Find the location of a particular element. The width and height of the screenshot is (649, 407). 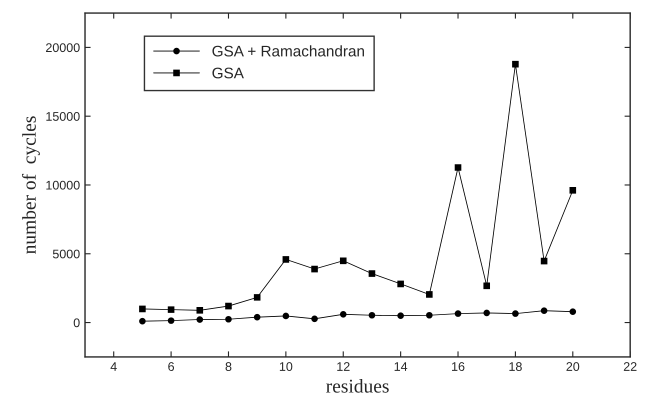

x-tick-label: 16 is located at coordinates (458, 366).